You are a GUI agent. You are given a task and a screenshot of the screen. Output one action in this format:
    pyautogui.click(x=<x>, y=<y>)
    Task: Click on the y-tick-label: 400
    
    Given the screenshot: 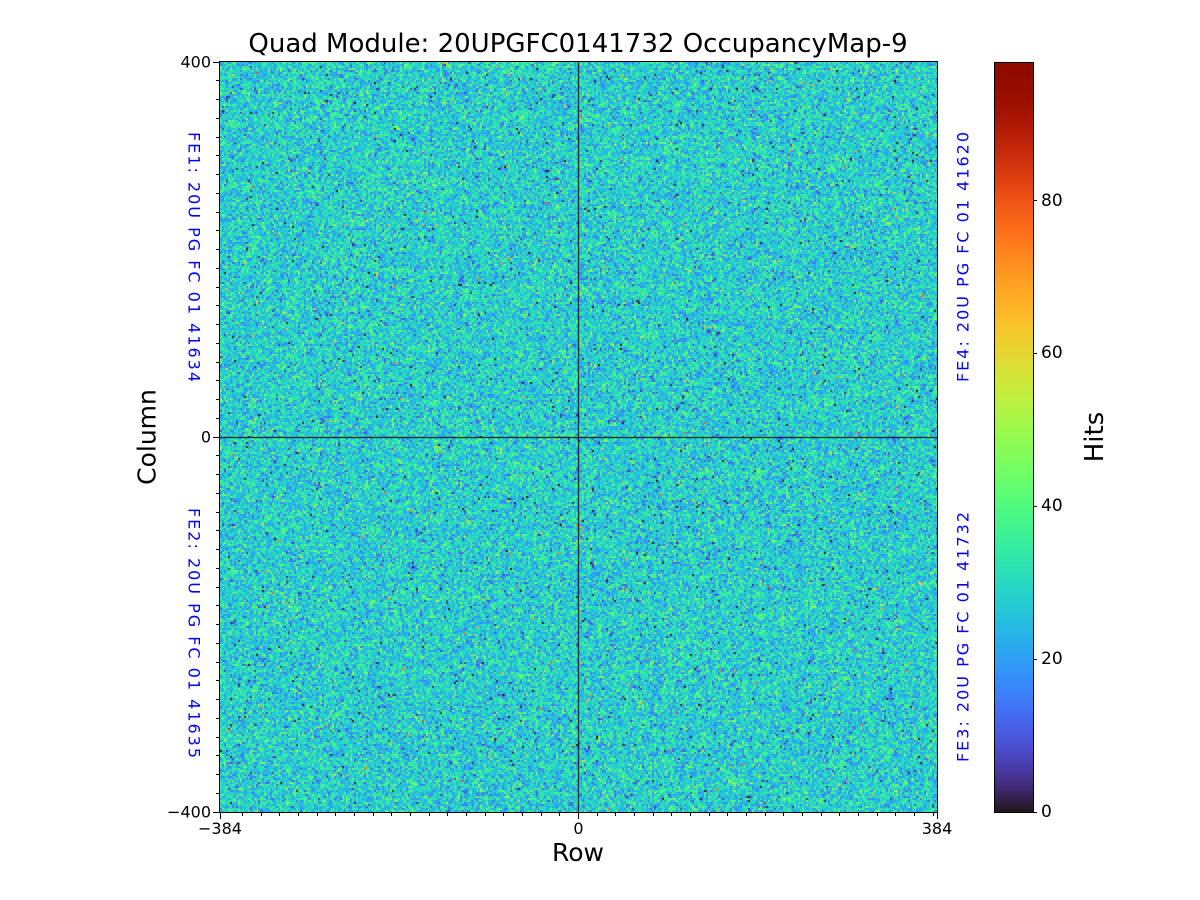 What is the action you would take?
    pyautogui.click(x=195, y=62)
    